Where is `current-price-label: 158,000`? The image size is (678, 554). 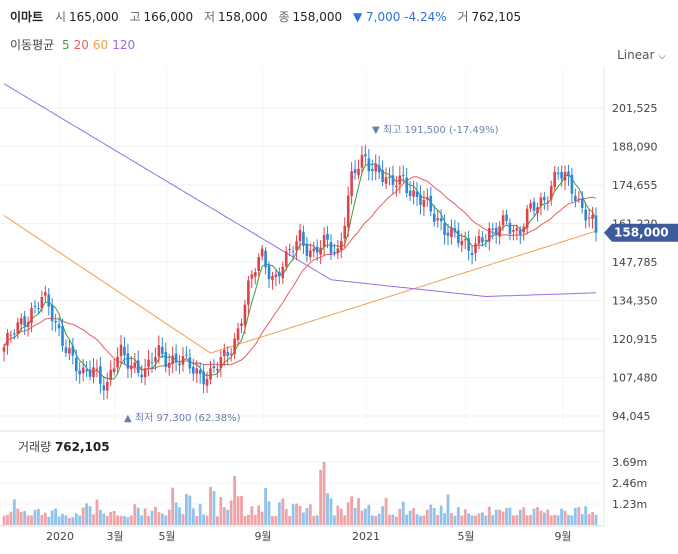
current-price-label: 158,000 is located at coordinates (641, 233).